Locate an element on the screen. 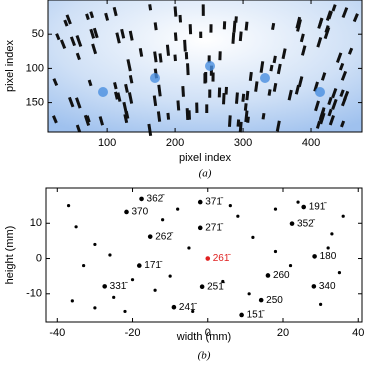 The image size is (374, 376). x-tick-label: 400 is located at coordinates (311, 143).